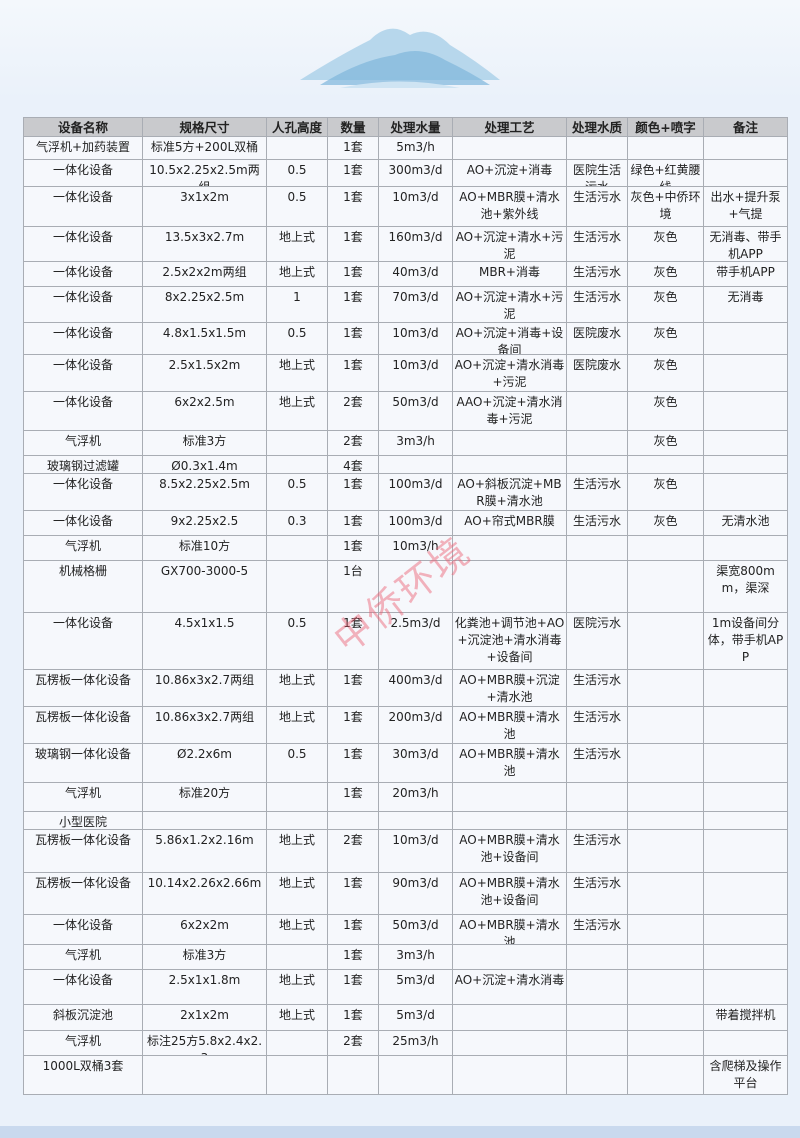  I want to click on cell-text: 4.5x1x1.5, so click(204, 623).